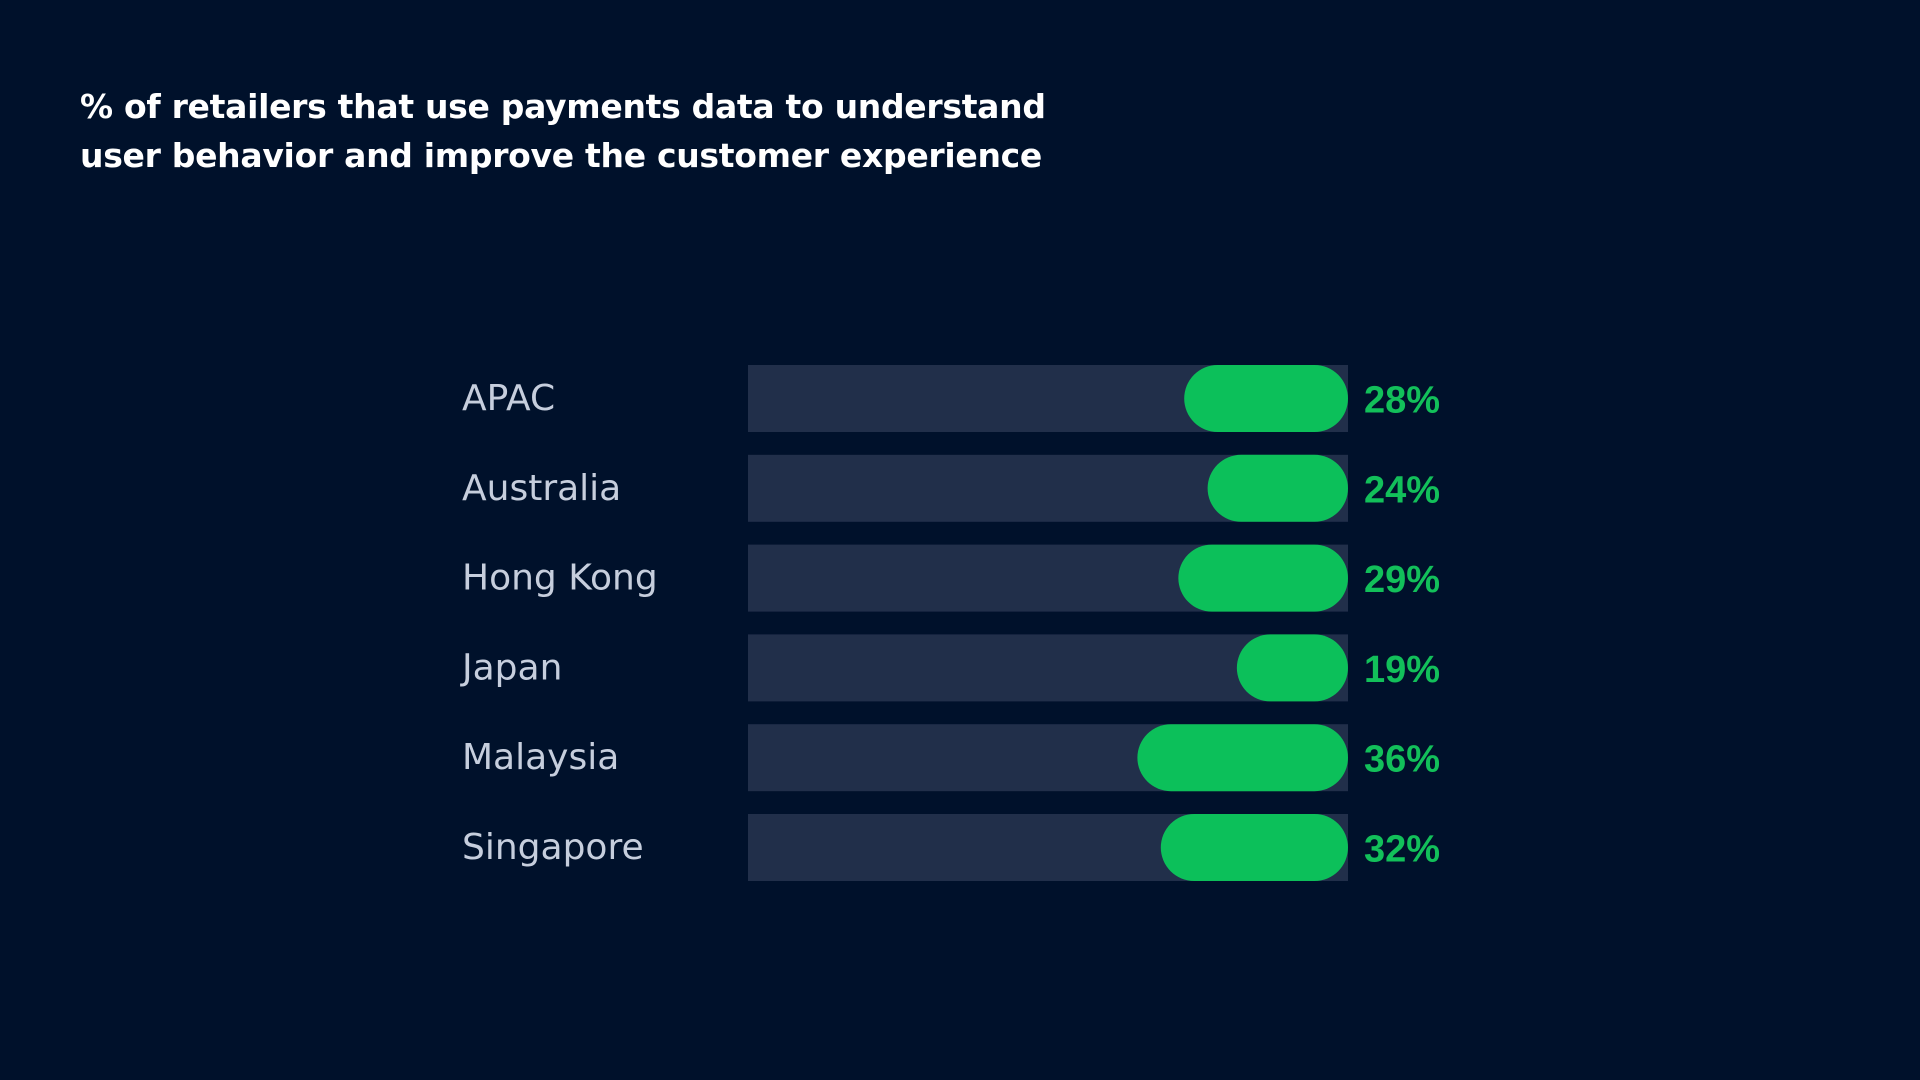 The height and width of the screenshot is (1080, 1920). What do you see at coordinates (1277, 488) in the screenshot?
I see `bar-australia` at bounding box center [1277, 488].